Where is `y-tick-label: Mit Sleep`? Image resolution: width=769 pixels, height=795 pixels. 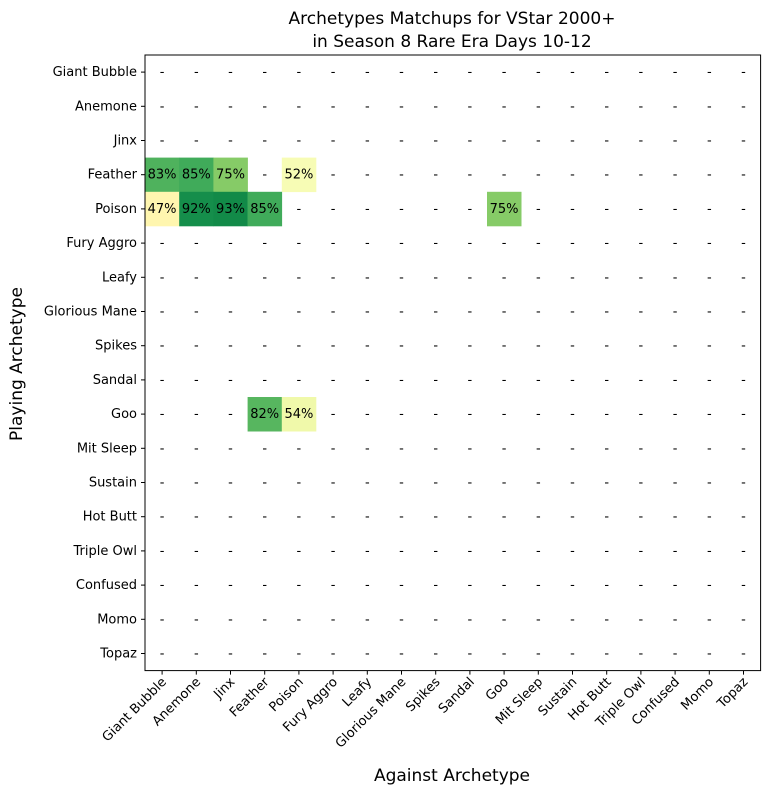
y-tick-label: Mit Sleep is located at coordinates (107, 448).